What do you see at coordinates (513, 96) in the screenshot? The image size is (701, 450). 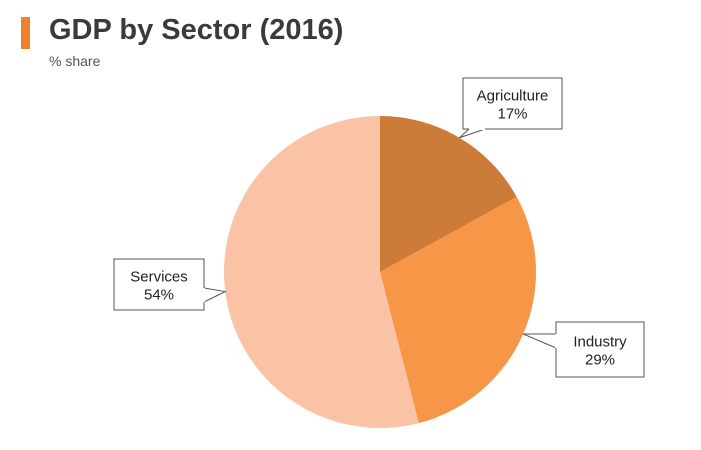 I see `slice-name-label: Agriculture` at bounding box center [513, 96].